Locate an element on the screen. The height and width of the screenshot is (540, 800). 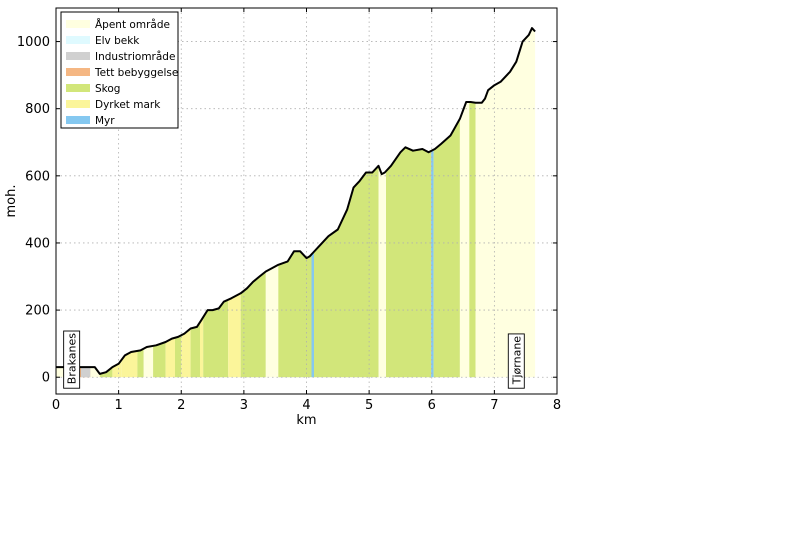
place-label: Tjørnane is located at coordinates (516, 361).